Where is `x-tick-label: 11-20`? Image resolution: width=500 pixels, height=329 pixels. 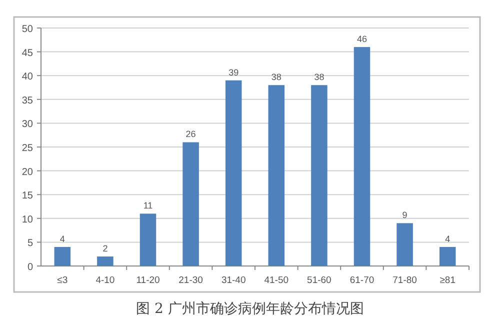
x-tick-label: 11-20 is located at coordinates (148, 280).